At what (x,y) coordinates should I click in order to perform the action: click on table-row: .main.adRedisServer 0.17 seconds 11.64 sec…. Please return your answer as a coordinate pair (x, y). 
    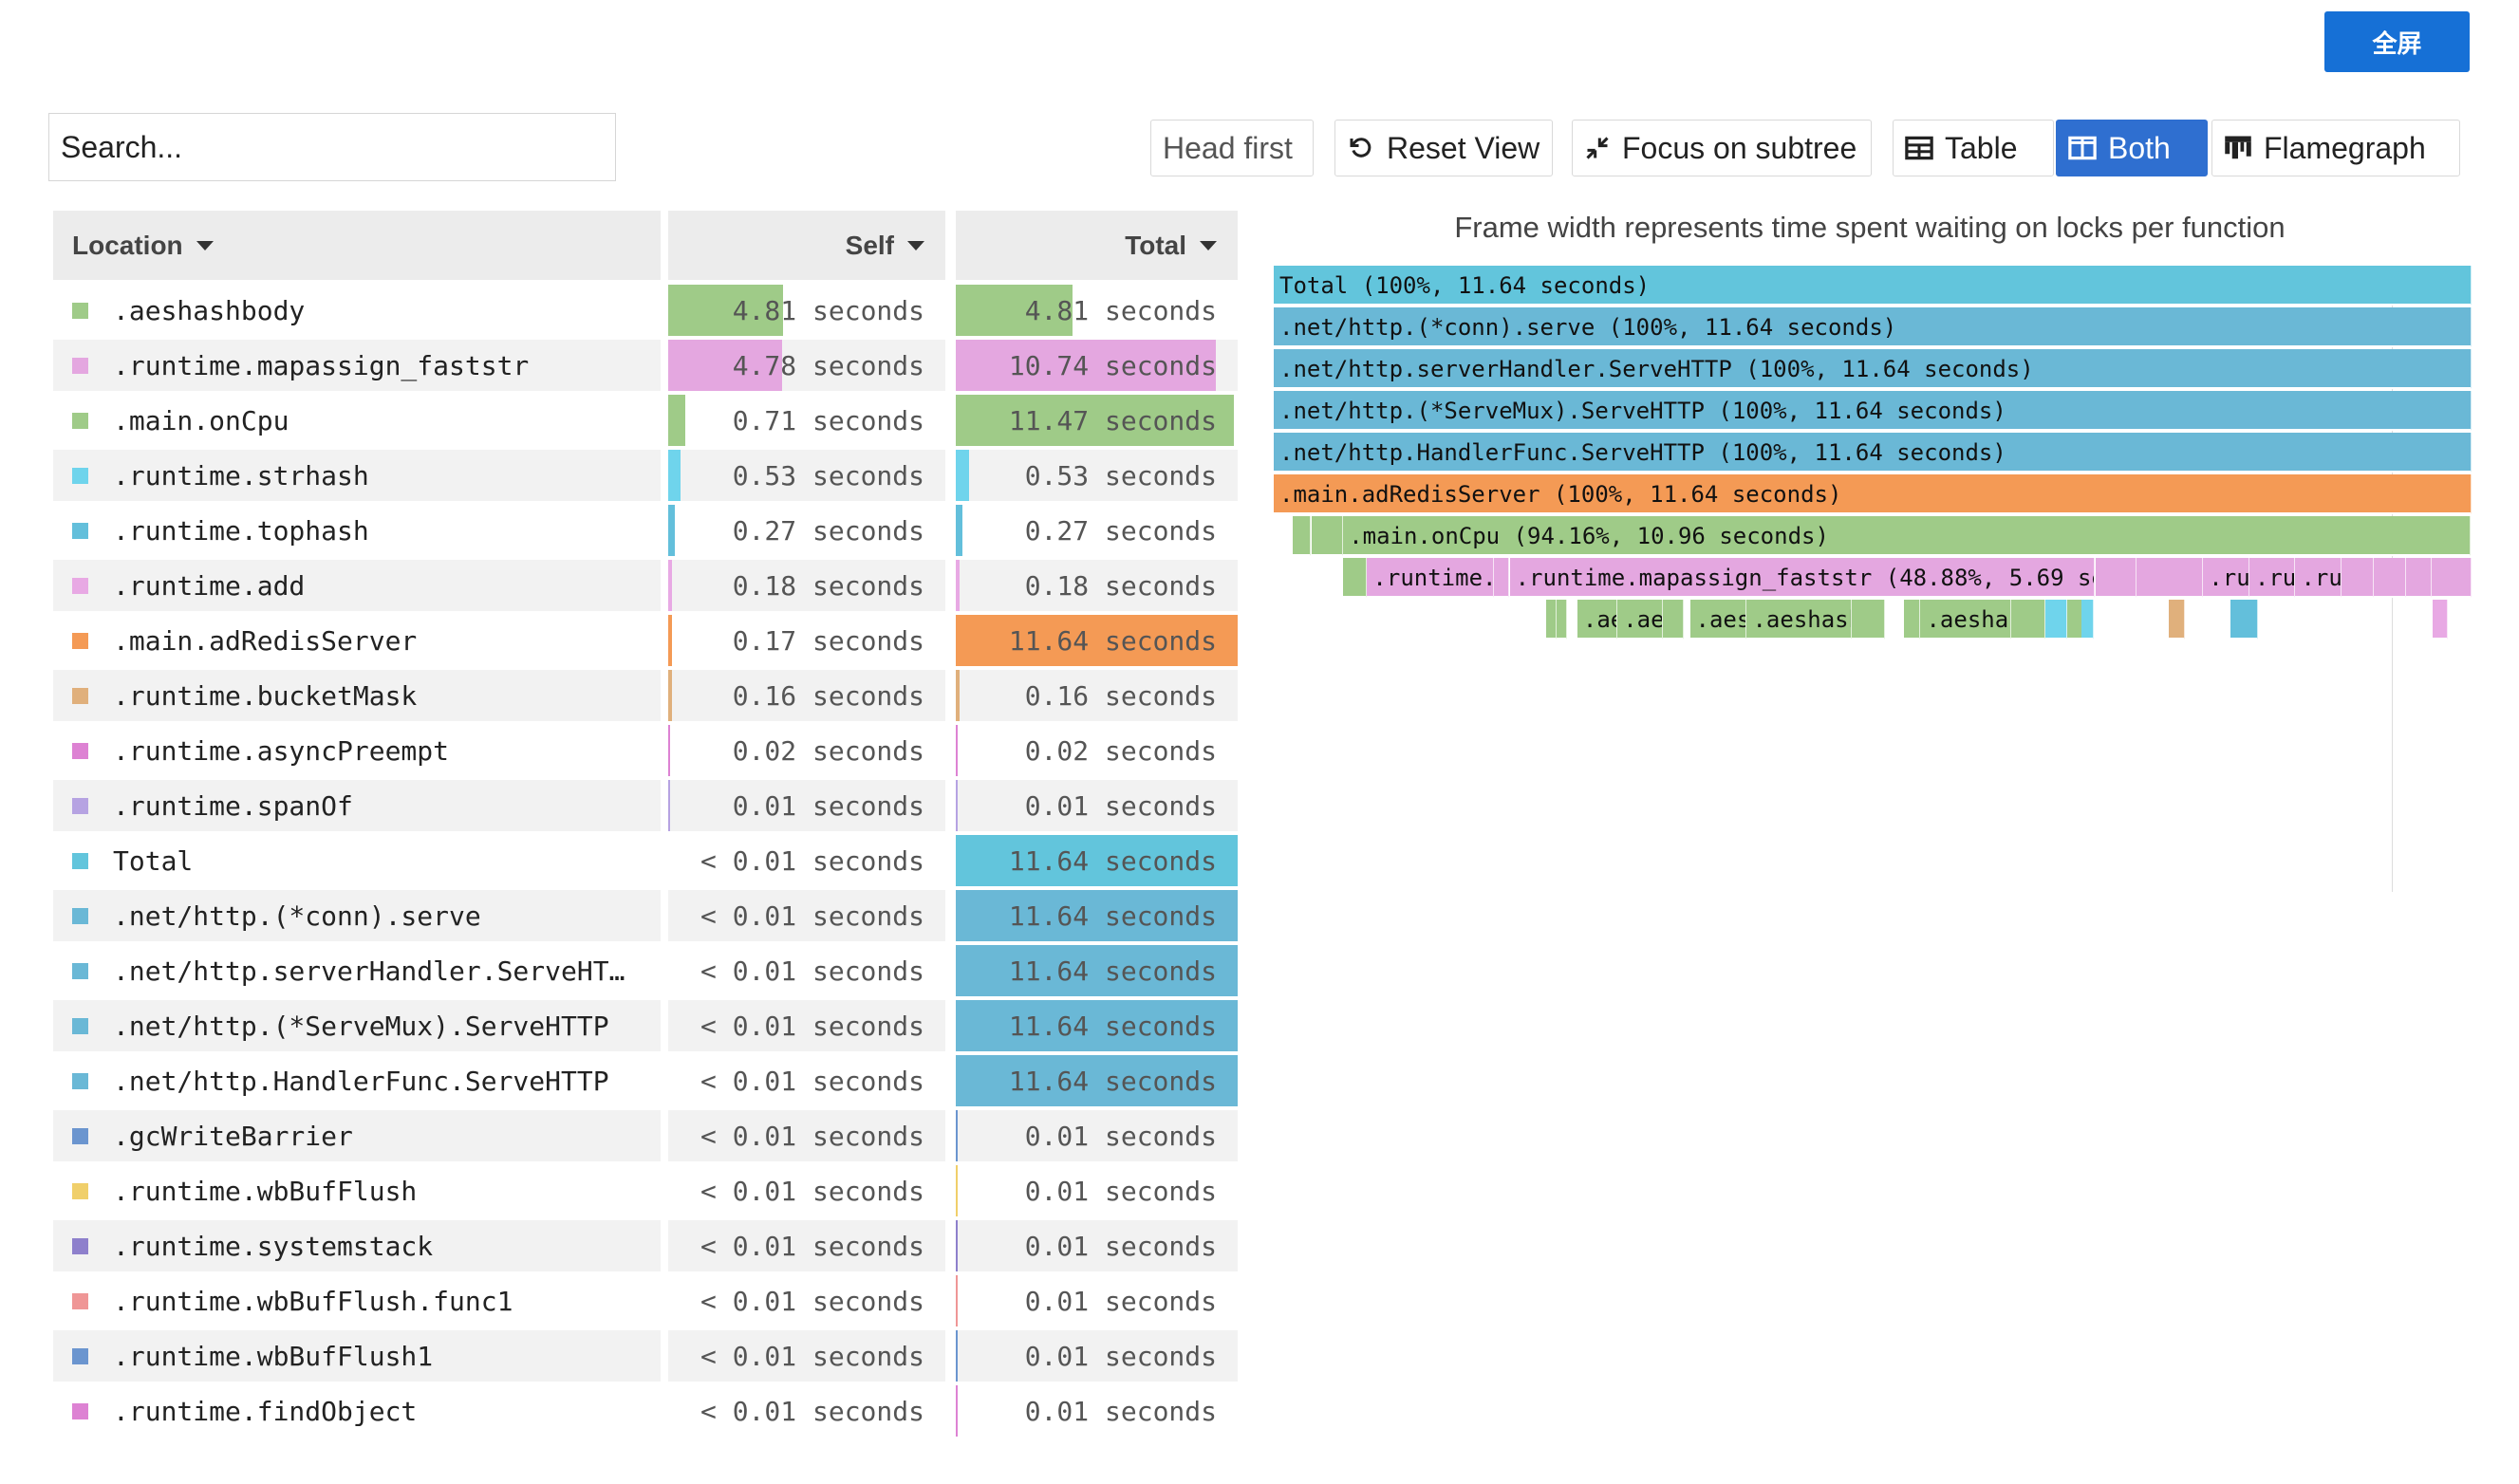
    Looking at the image, I should click on (646, 643).